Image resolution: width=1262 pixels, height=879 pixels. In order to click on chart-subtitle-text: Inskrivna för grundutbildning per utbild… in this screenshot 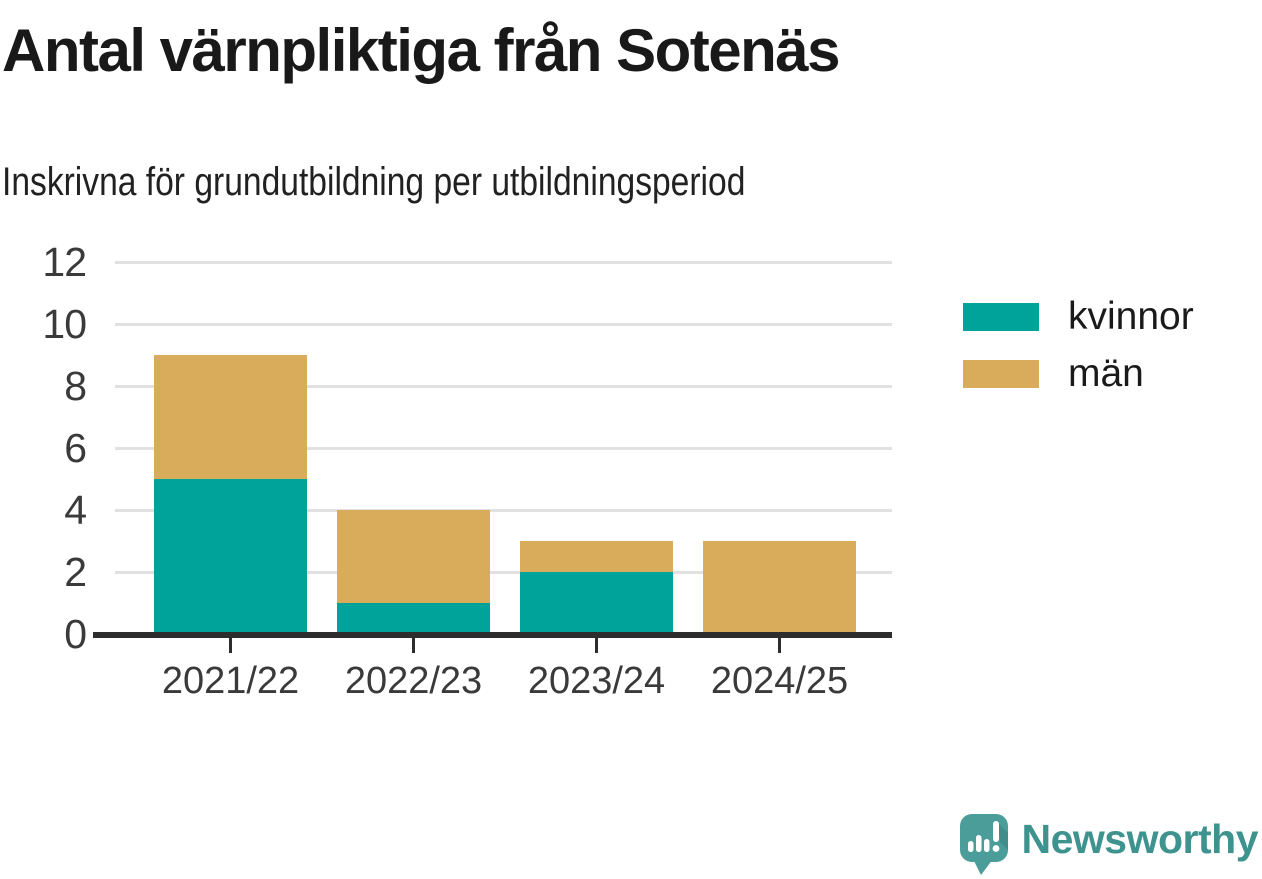, I will do `click(374, 182)`.